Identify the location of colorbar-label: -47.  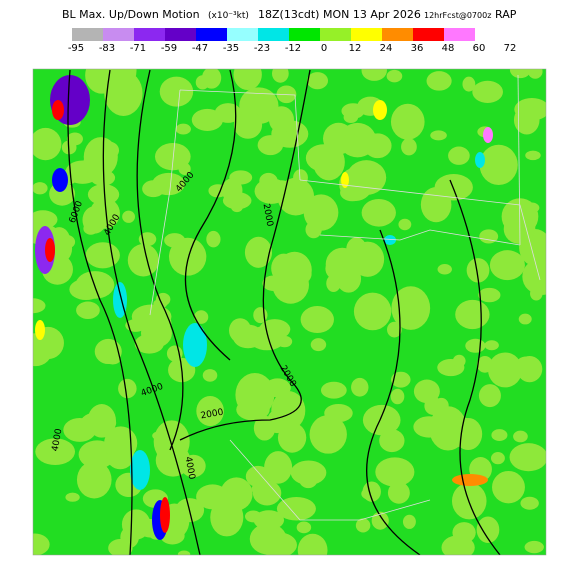
(200, 48).